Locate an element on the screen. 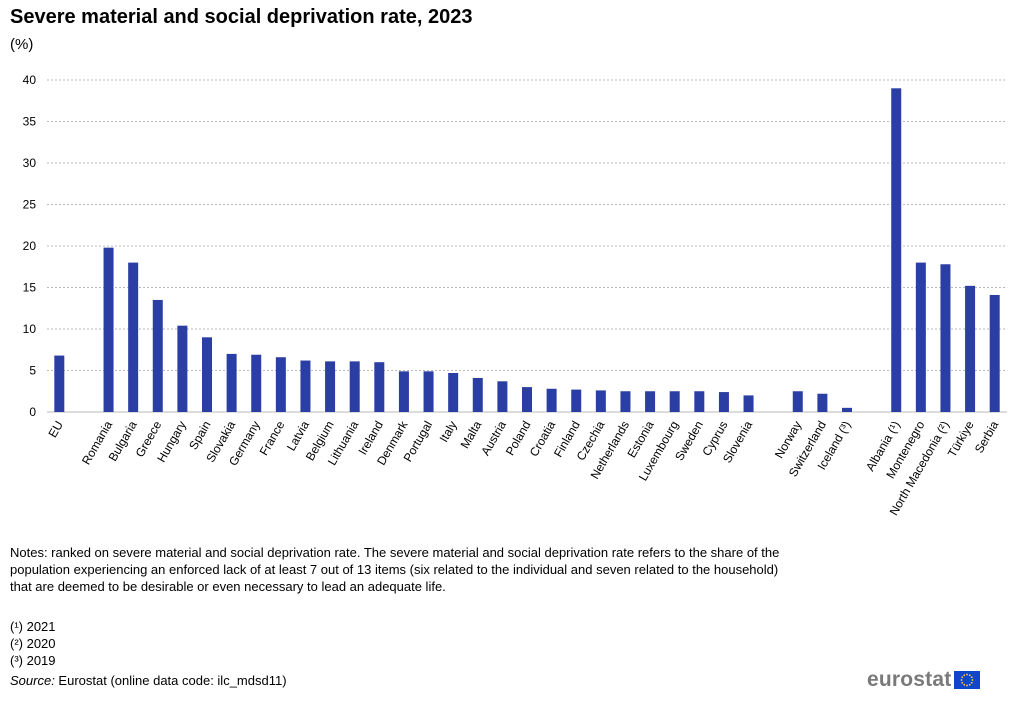 Image resolution: width=1024 pixels, height=704 pixels. x-tick-label: France is located at coordinates (272, 438).